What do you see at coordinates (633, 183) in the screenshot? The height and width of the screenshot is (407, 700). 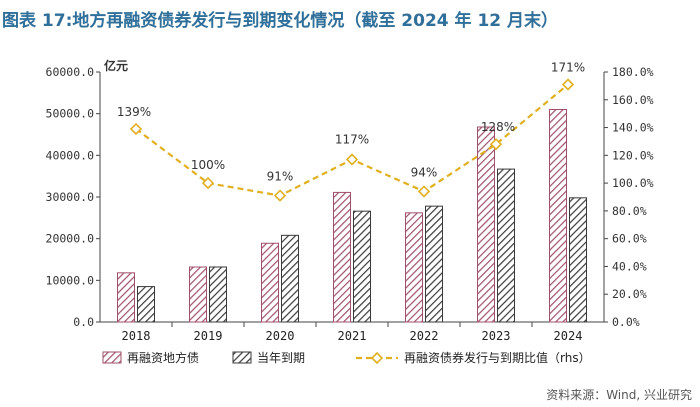 I see `y-tick-label-right: 100.0%` at bounding box center [633, 183].